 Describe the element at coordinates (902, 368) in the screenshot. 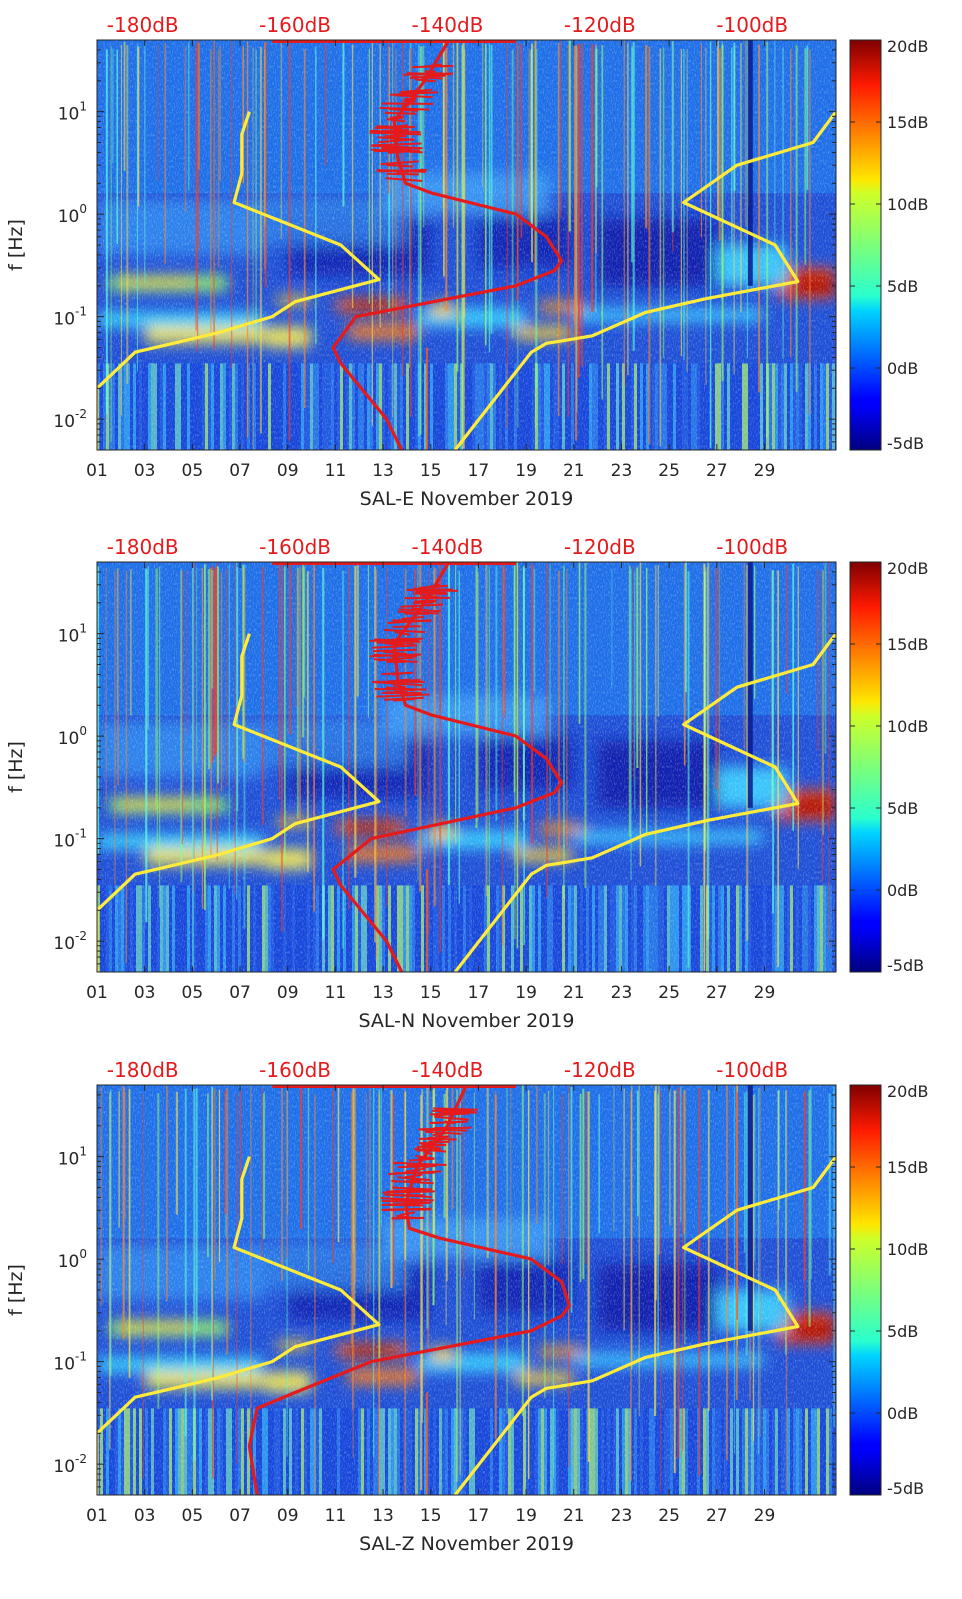

I see `colorbar-tick-label: 0dB` at that location.